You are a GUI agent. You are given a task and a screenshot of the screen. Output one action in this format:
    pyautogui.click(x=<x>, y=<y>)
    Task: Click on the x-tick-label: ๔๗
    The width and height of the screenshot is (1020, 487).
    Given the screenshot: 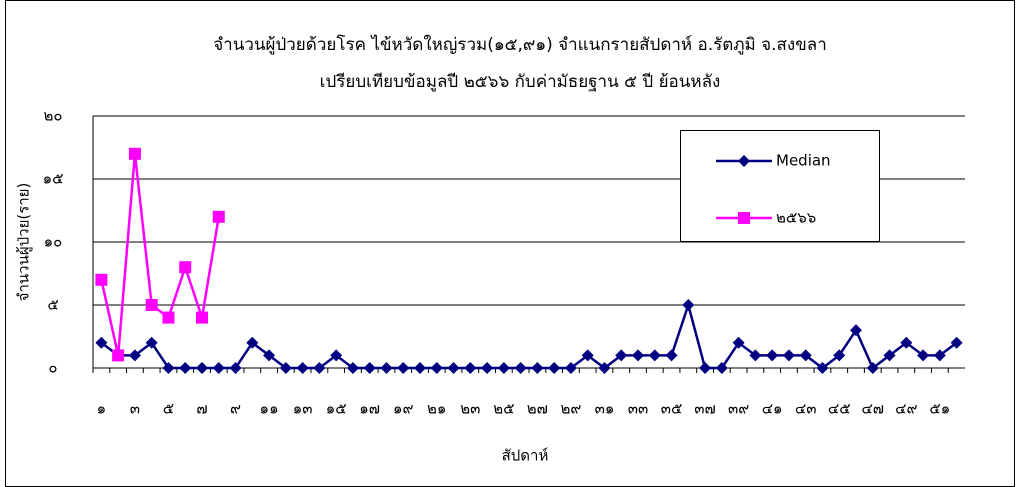 What is the action you would take?
    pyautogui.click(x=872, y=409)
    